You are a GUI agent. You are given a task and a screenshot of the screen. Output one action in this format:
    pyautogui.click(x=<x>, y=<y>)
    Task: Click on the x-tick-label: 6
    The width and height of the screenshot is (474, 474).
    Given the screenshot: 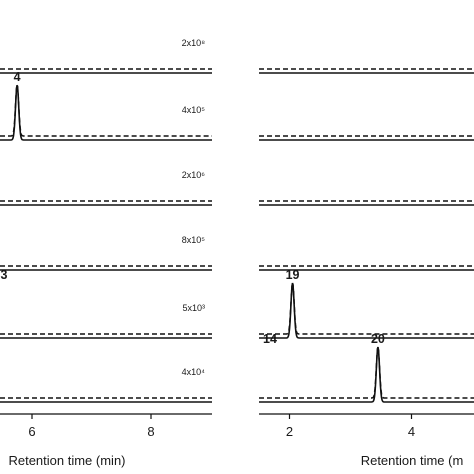 What is the action you would take?
    pyautogui.click(x=31, y=431)
    